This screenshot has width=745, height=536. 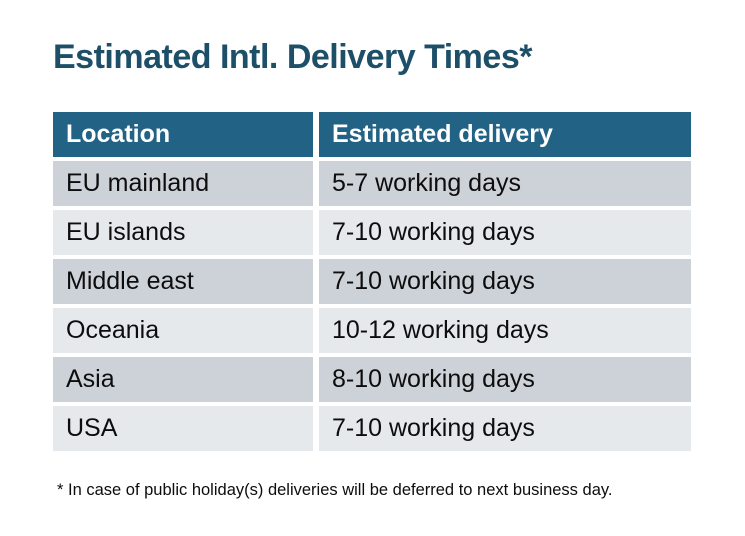 What do you see at coordinates (183, 183) in the screenshot?
I see `location-cell: EU mainland` at bounding box center [183, 183].